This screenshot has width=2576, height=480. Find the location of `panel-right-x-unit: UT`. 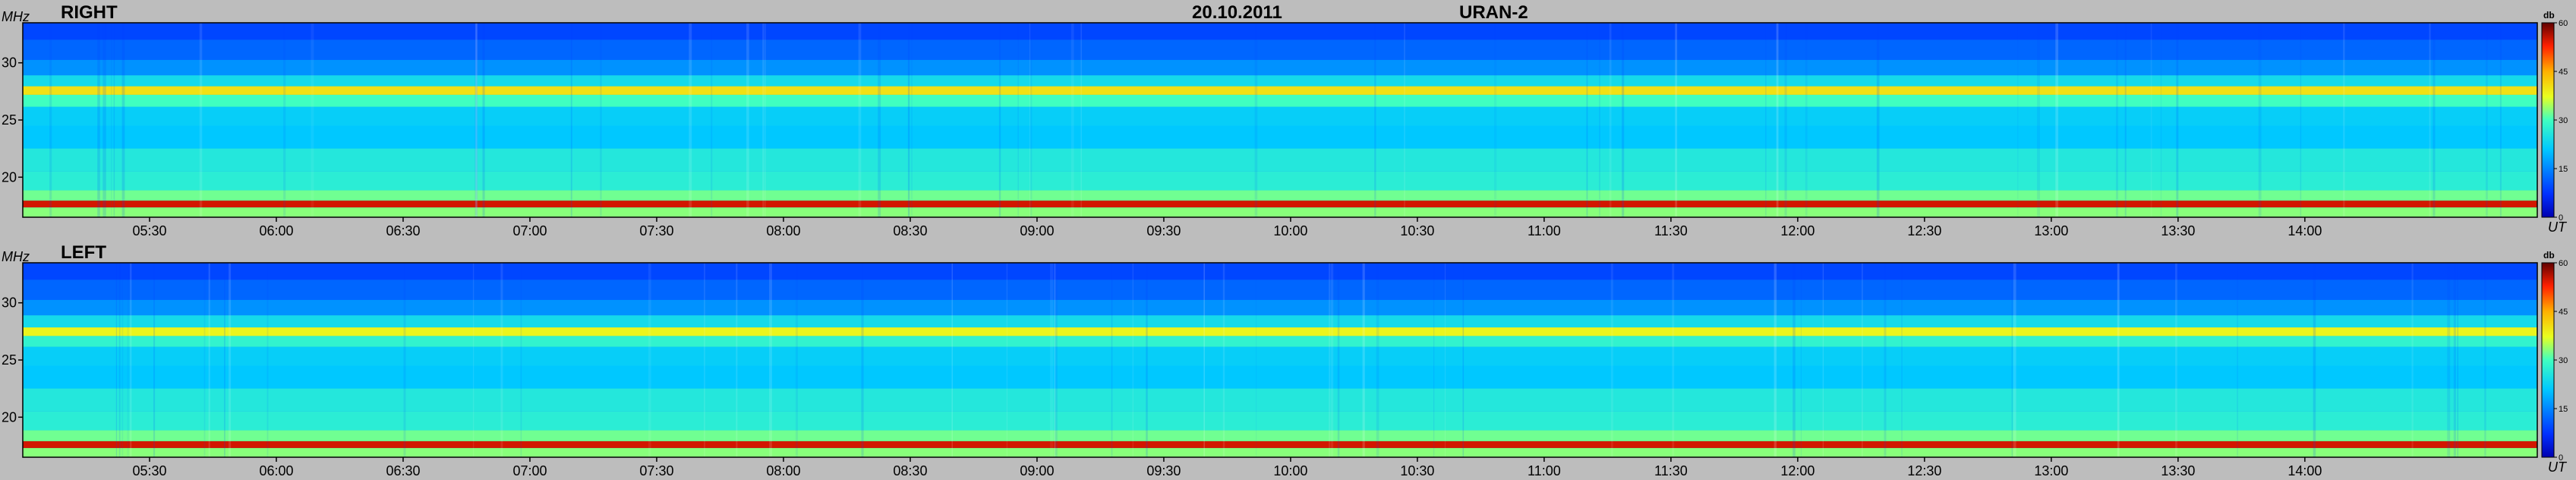

panel-right-x-unit: UT is located at coordinates (2558, 227).